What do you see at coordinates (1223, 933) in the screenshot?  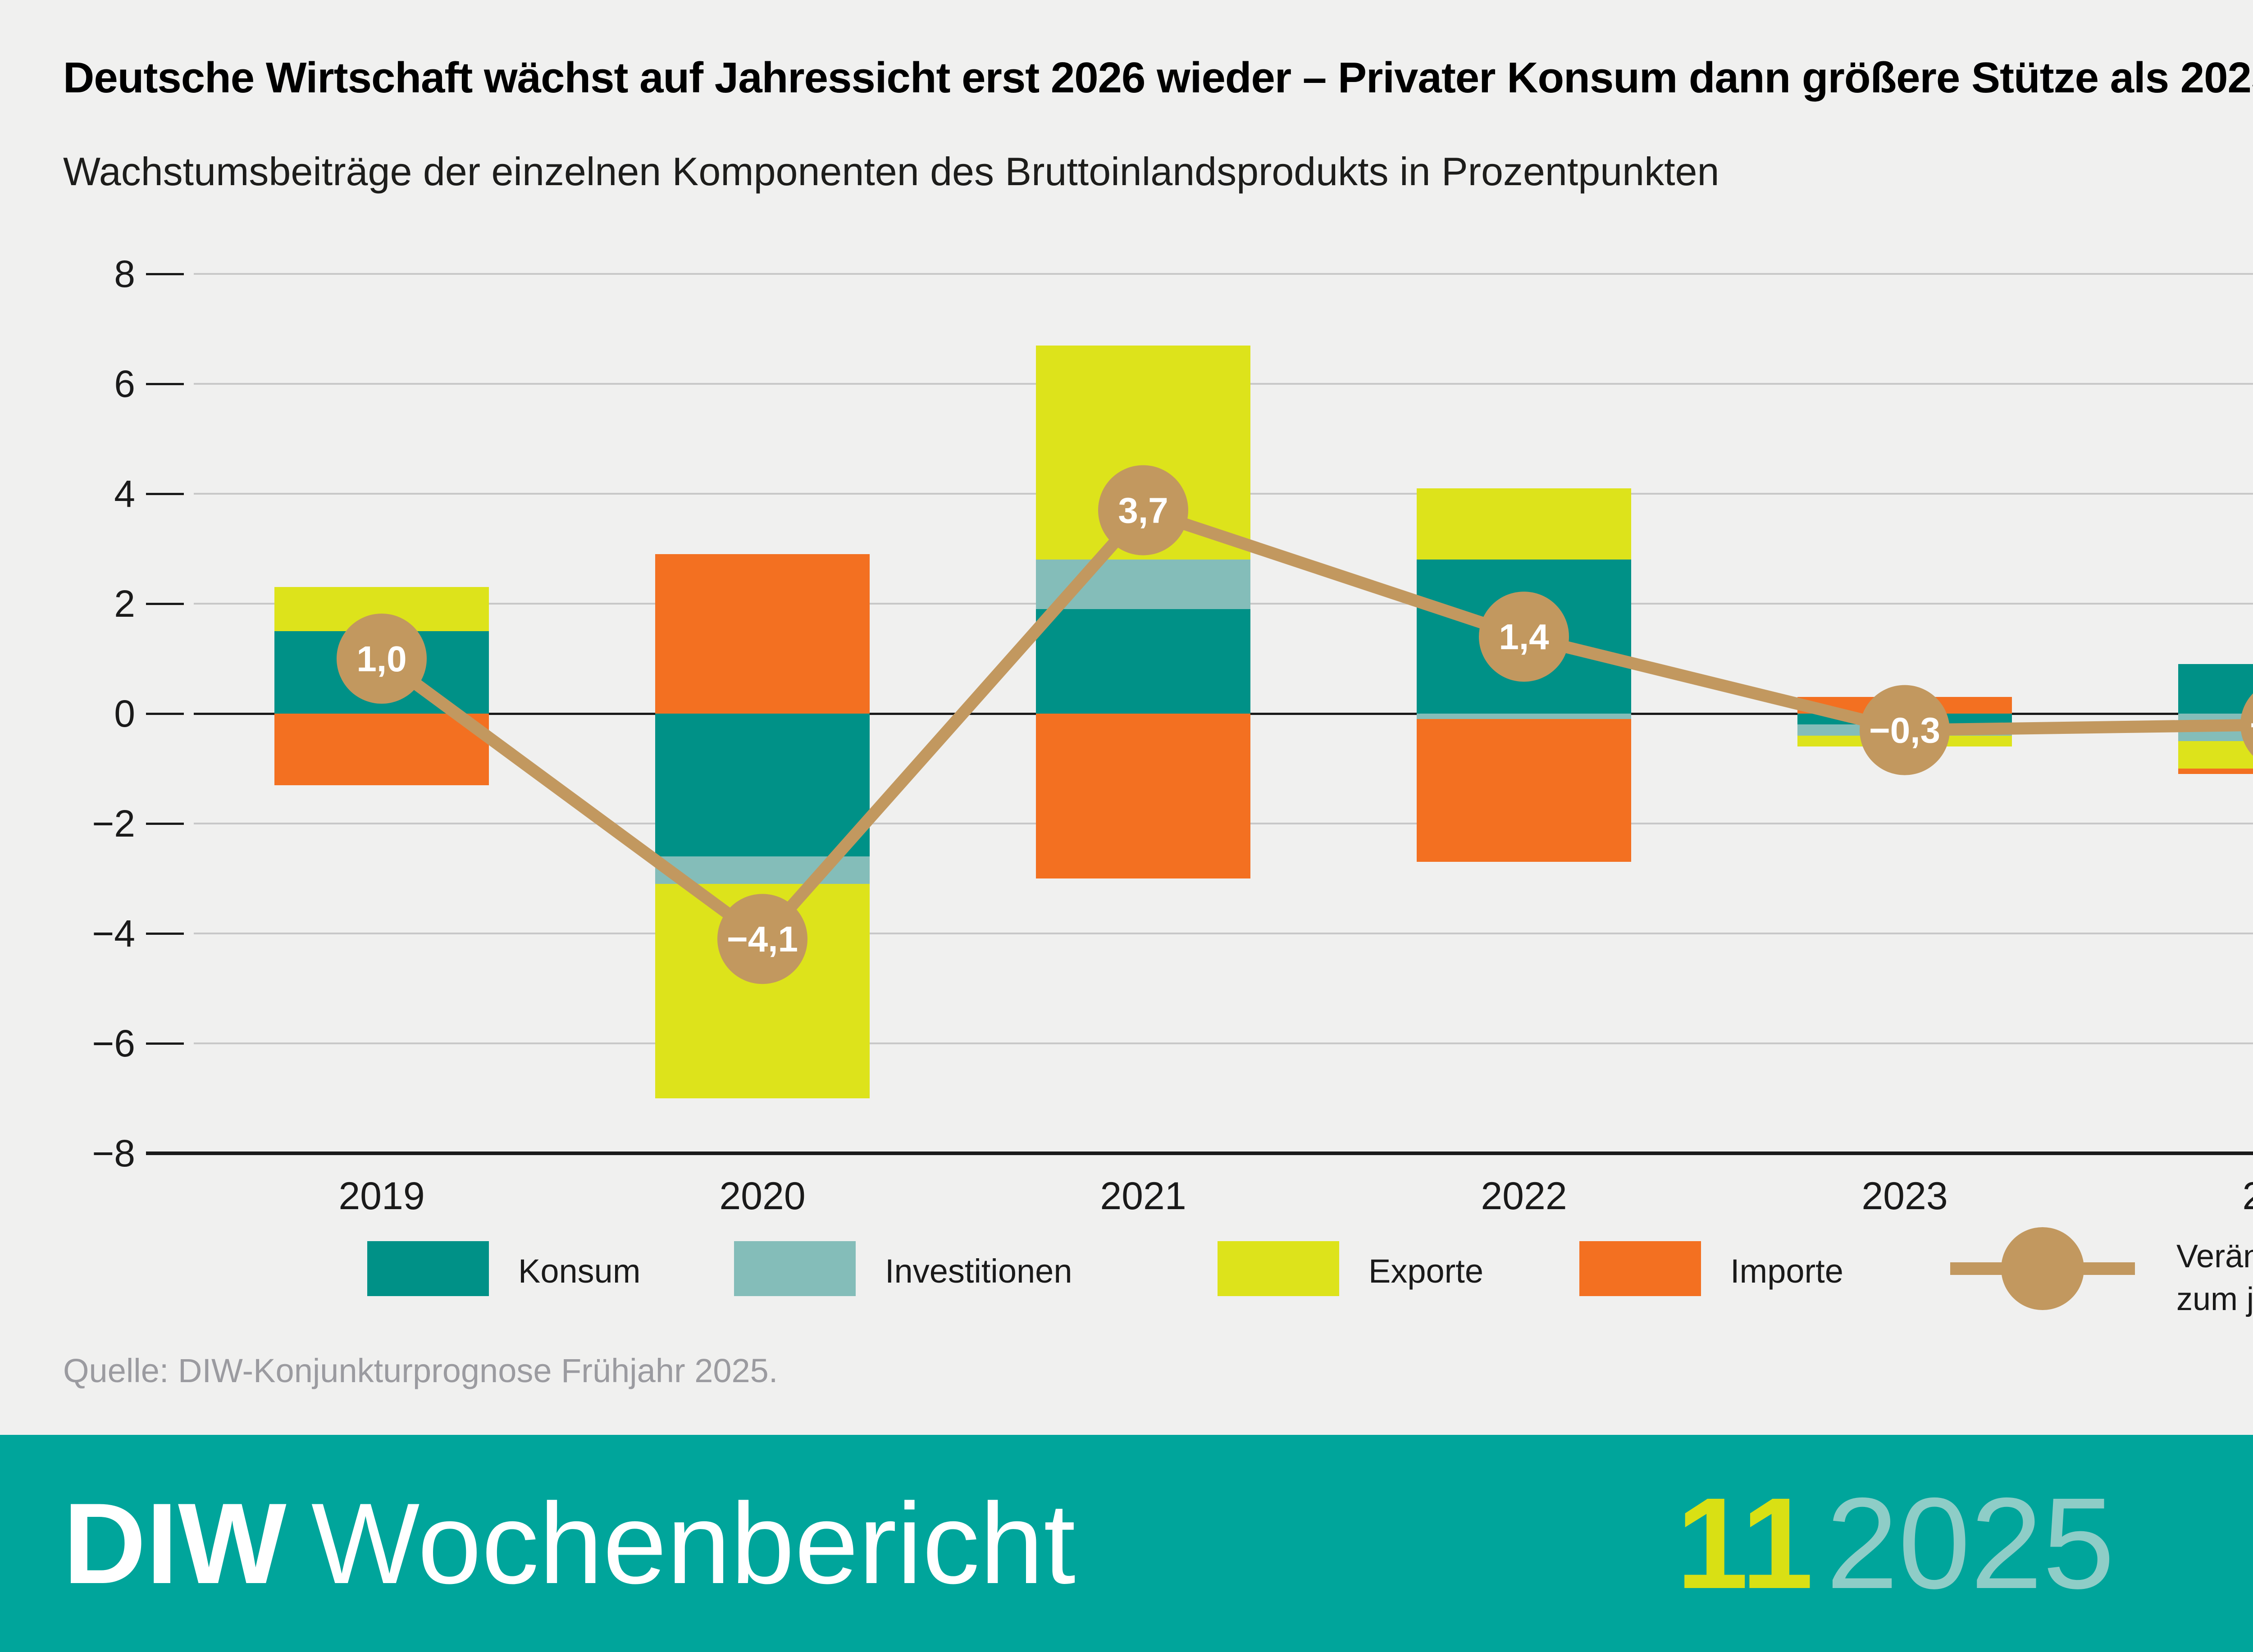 I see `gridline--4` at bounding box center [1223, 933].